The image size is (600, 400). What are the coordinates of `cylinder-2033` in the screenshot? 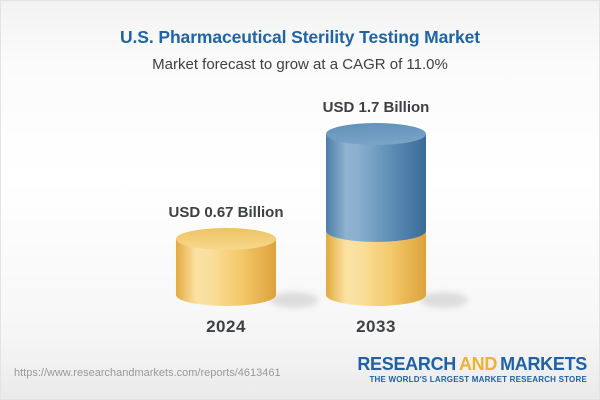 It's located at (376, 214).